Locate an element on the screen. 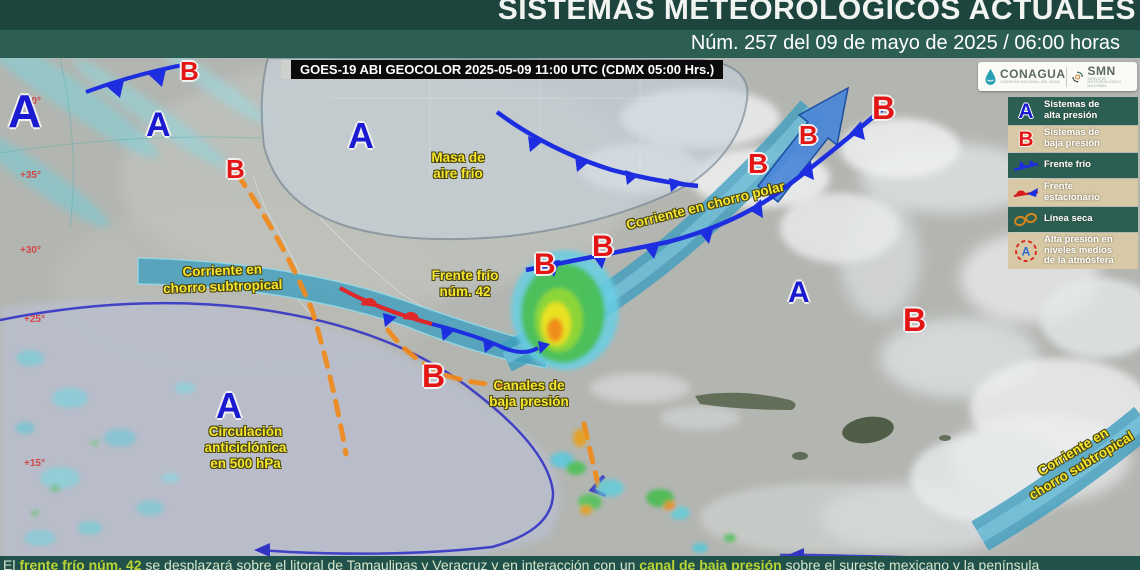  smn-tagline: SERVICIO METEOROLÓGICO NACIONAL is located at coordinates (1104, 82).